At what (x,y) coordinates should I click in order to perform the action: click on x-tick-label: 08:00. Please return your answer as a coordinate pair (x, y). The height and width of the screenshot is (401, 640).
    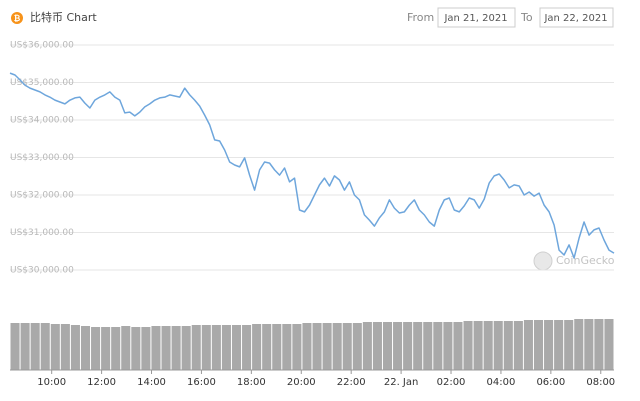
    Looking at the image, I should click on (600, 382).